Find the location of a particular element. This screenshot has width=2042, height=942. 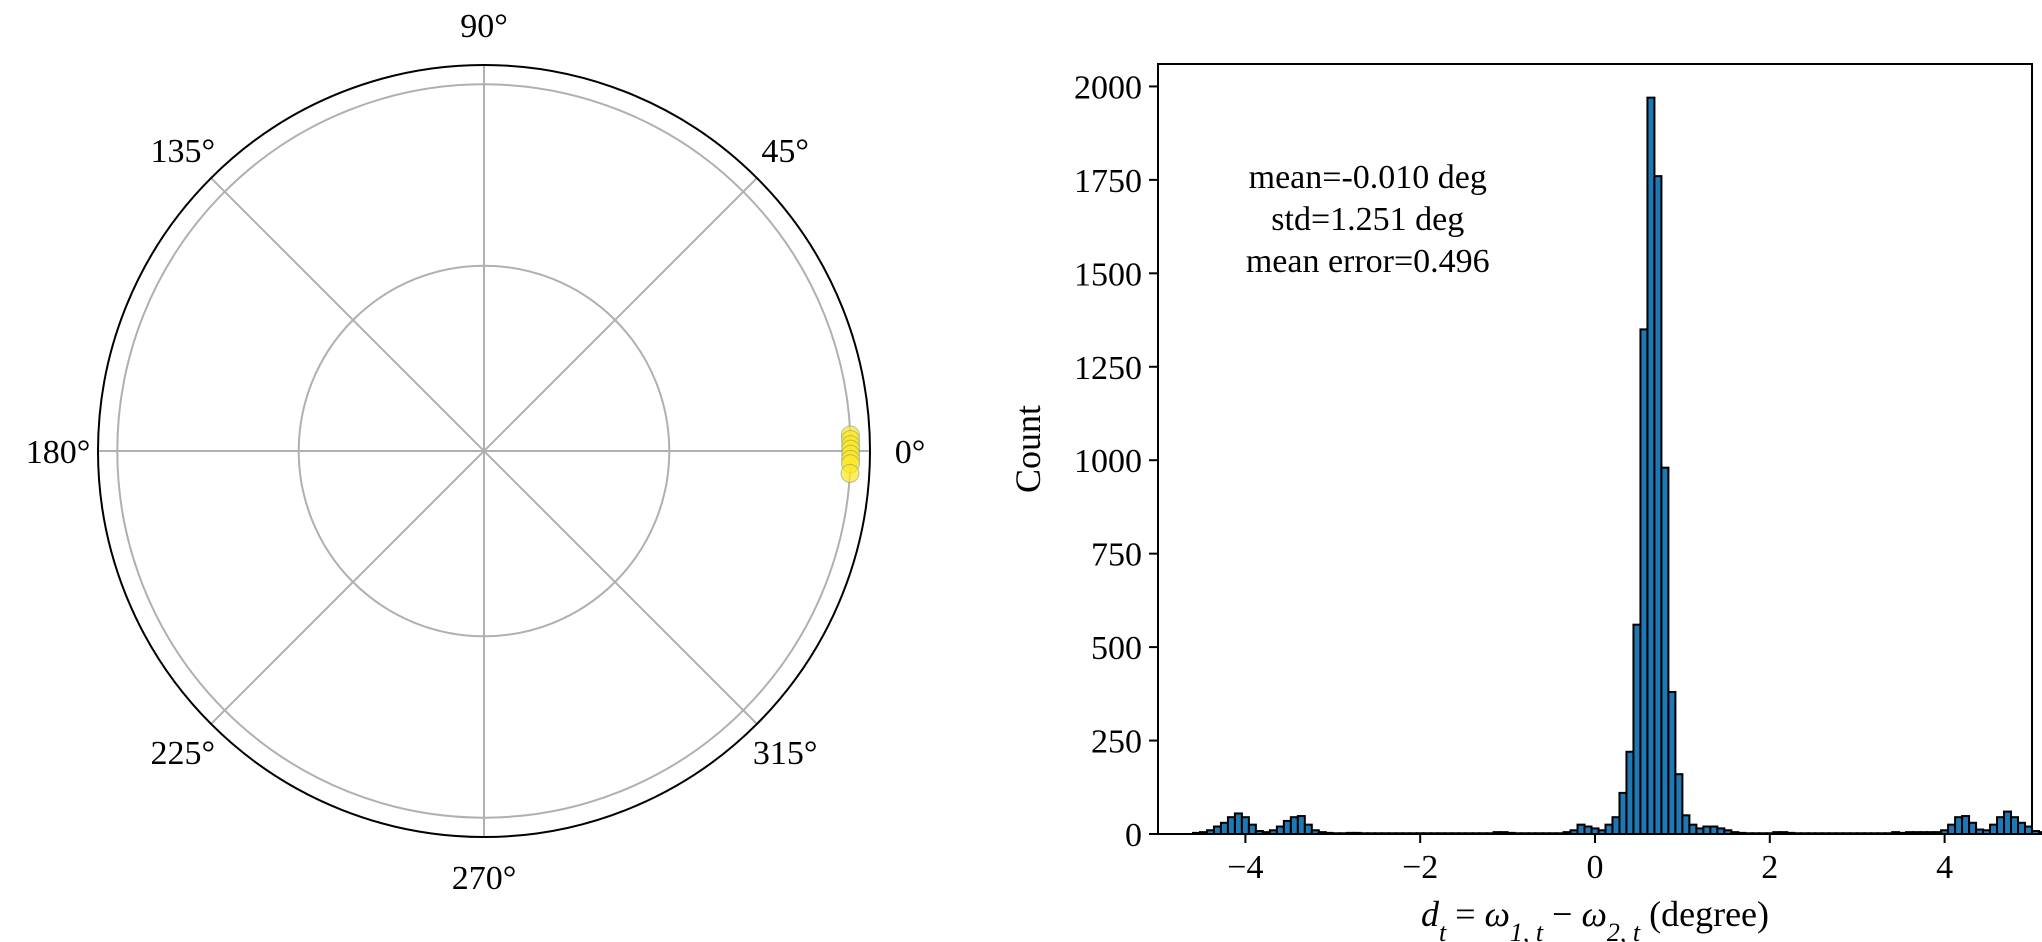

angle-tick-label: 135° is located at coordinates (182, 151).